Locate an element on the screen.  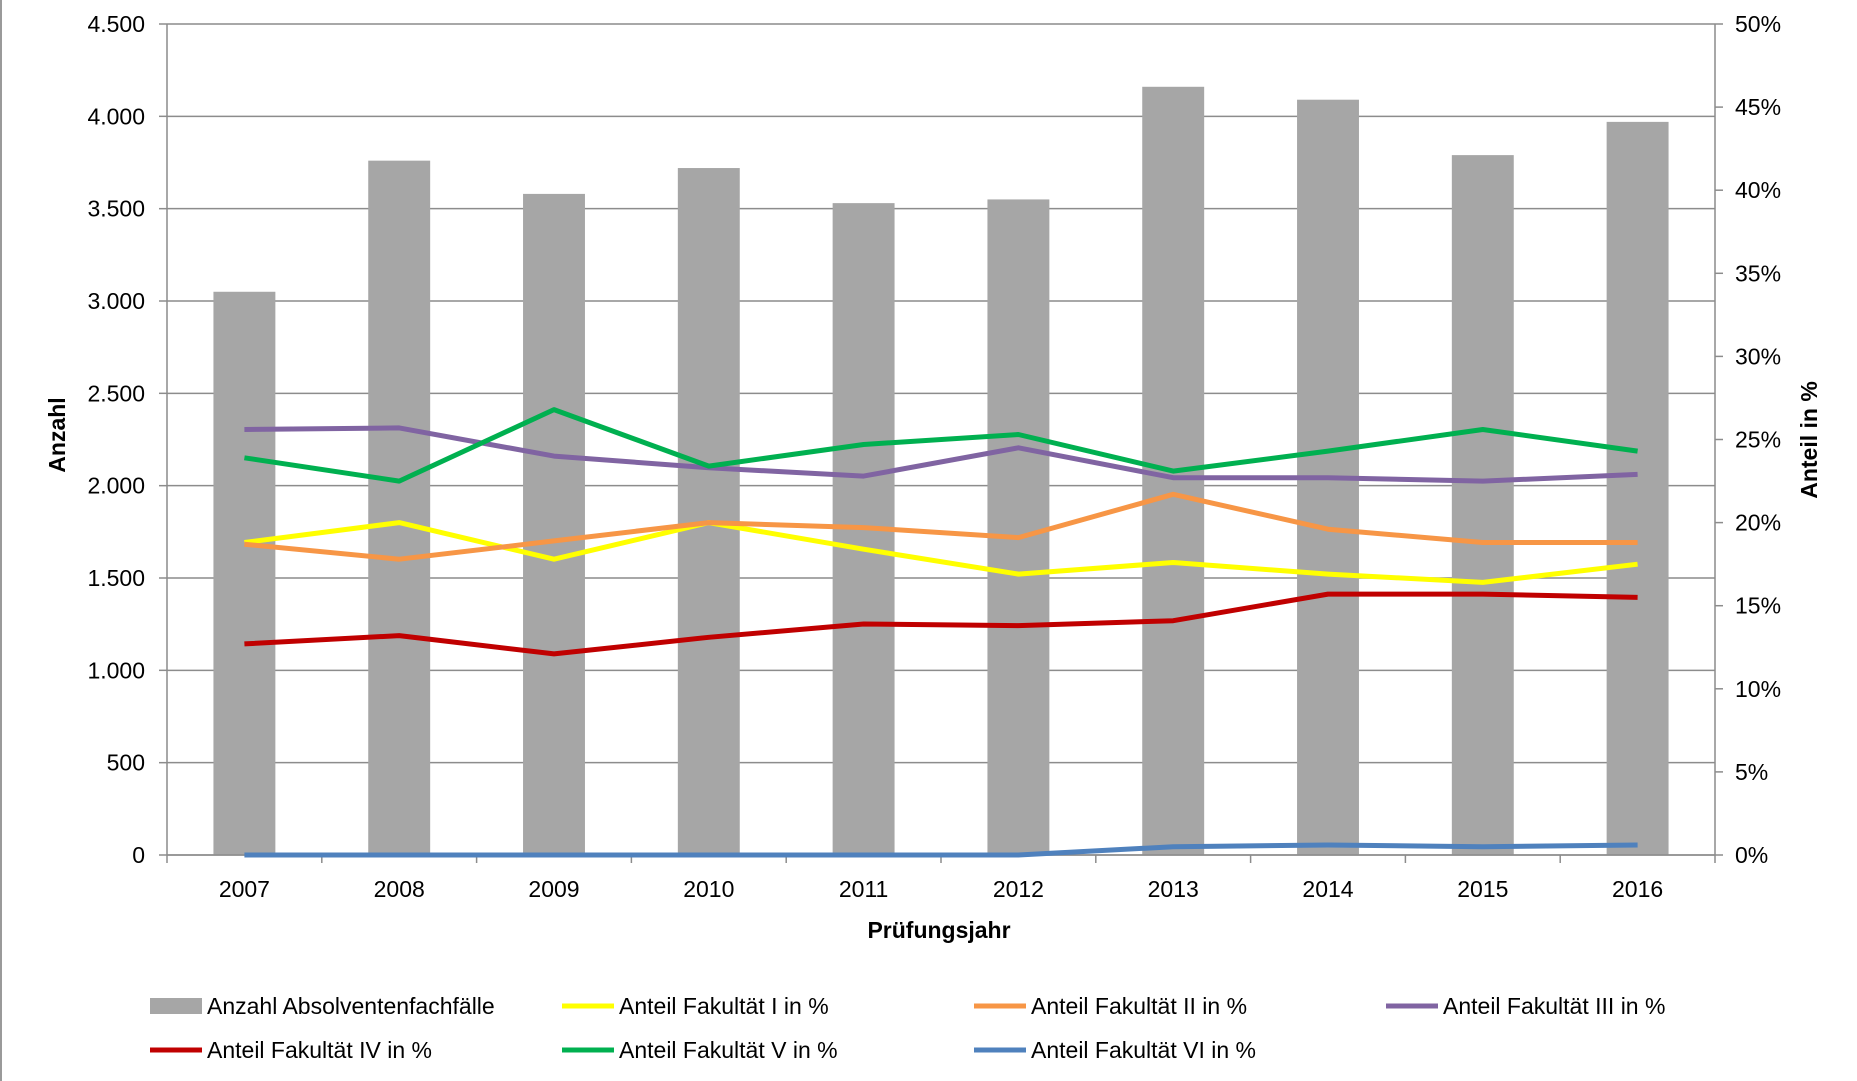
y2-tick-label: 25% is located at coordinates (1758, 440).